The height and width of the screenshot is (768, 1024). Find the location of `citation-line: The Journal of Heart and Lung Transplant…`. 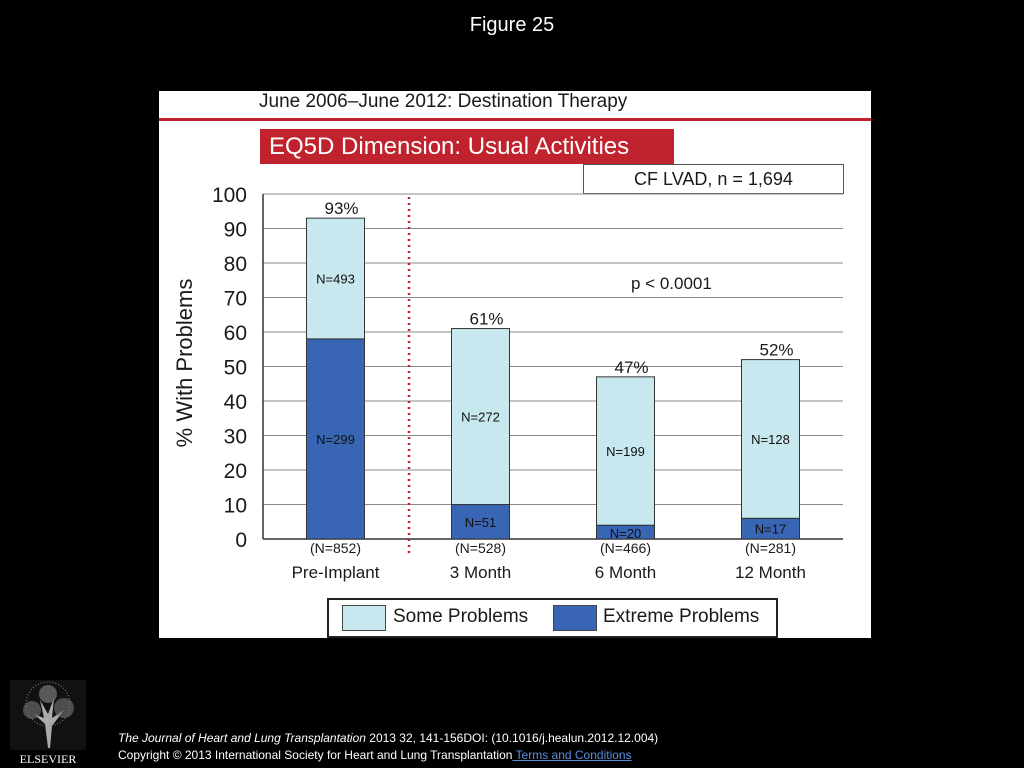

citation-line: The Journal of Heart and Lung Transplant… is located at coordinates (388, 738).